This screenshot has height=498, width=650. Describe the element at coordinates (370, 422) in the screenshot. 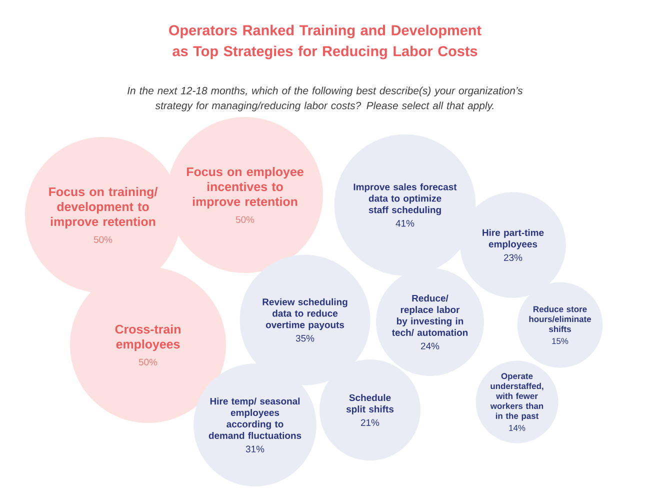

I see `data-label: 21%` at that location.